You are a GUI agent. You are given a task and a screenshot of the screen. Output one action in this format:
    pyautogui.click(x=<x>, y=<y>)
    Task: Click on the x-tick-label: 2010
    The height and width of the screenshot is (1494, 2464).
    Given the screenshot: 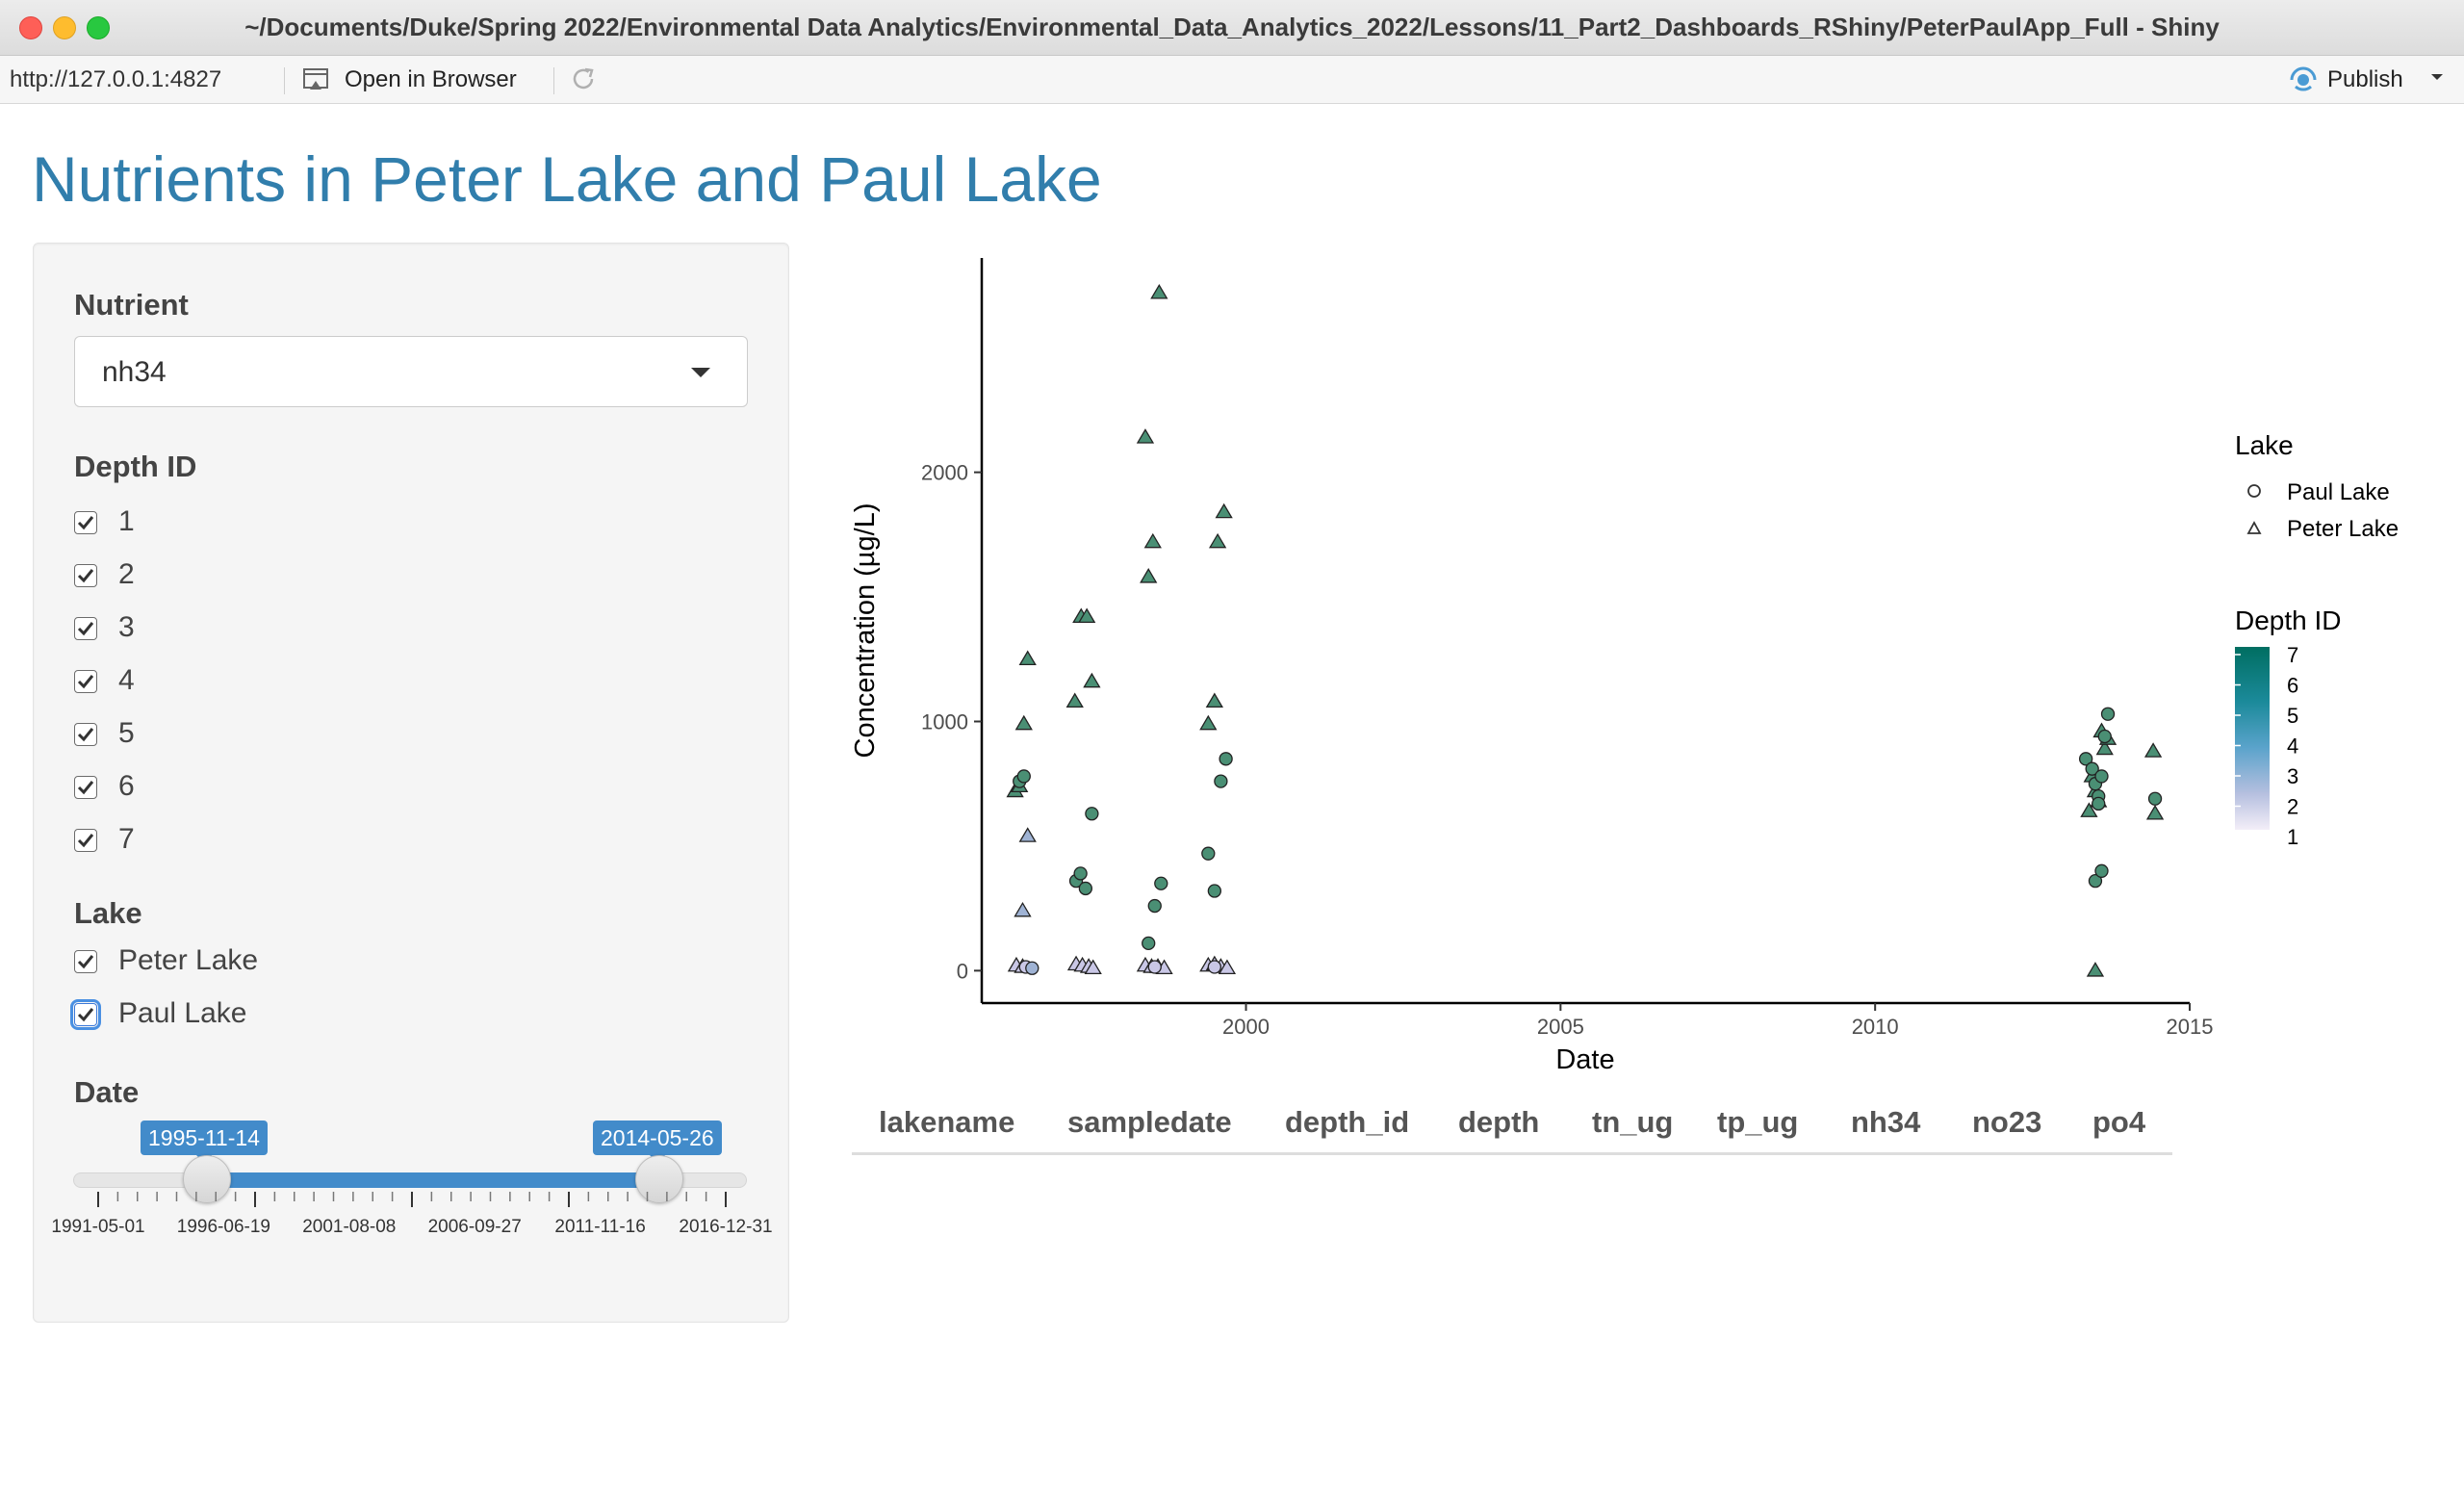 What is the action you would take?
    pyautogui.click(x=1875, y=1027)
    